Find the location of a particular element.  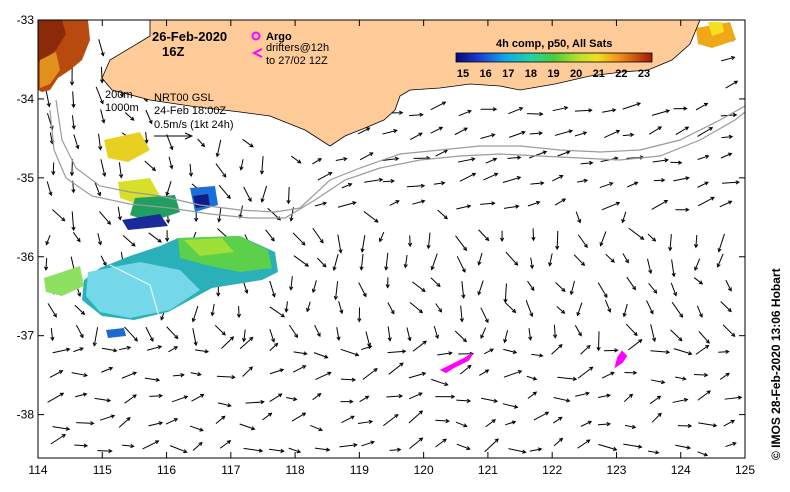

x-tick-label: 119 is located at coordinates (359, 470).